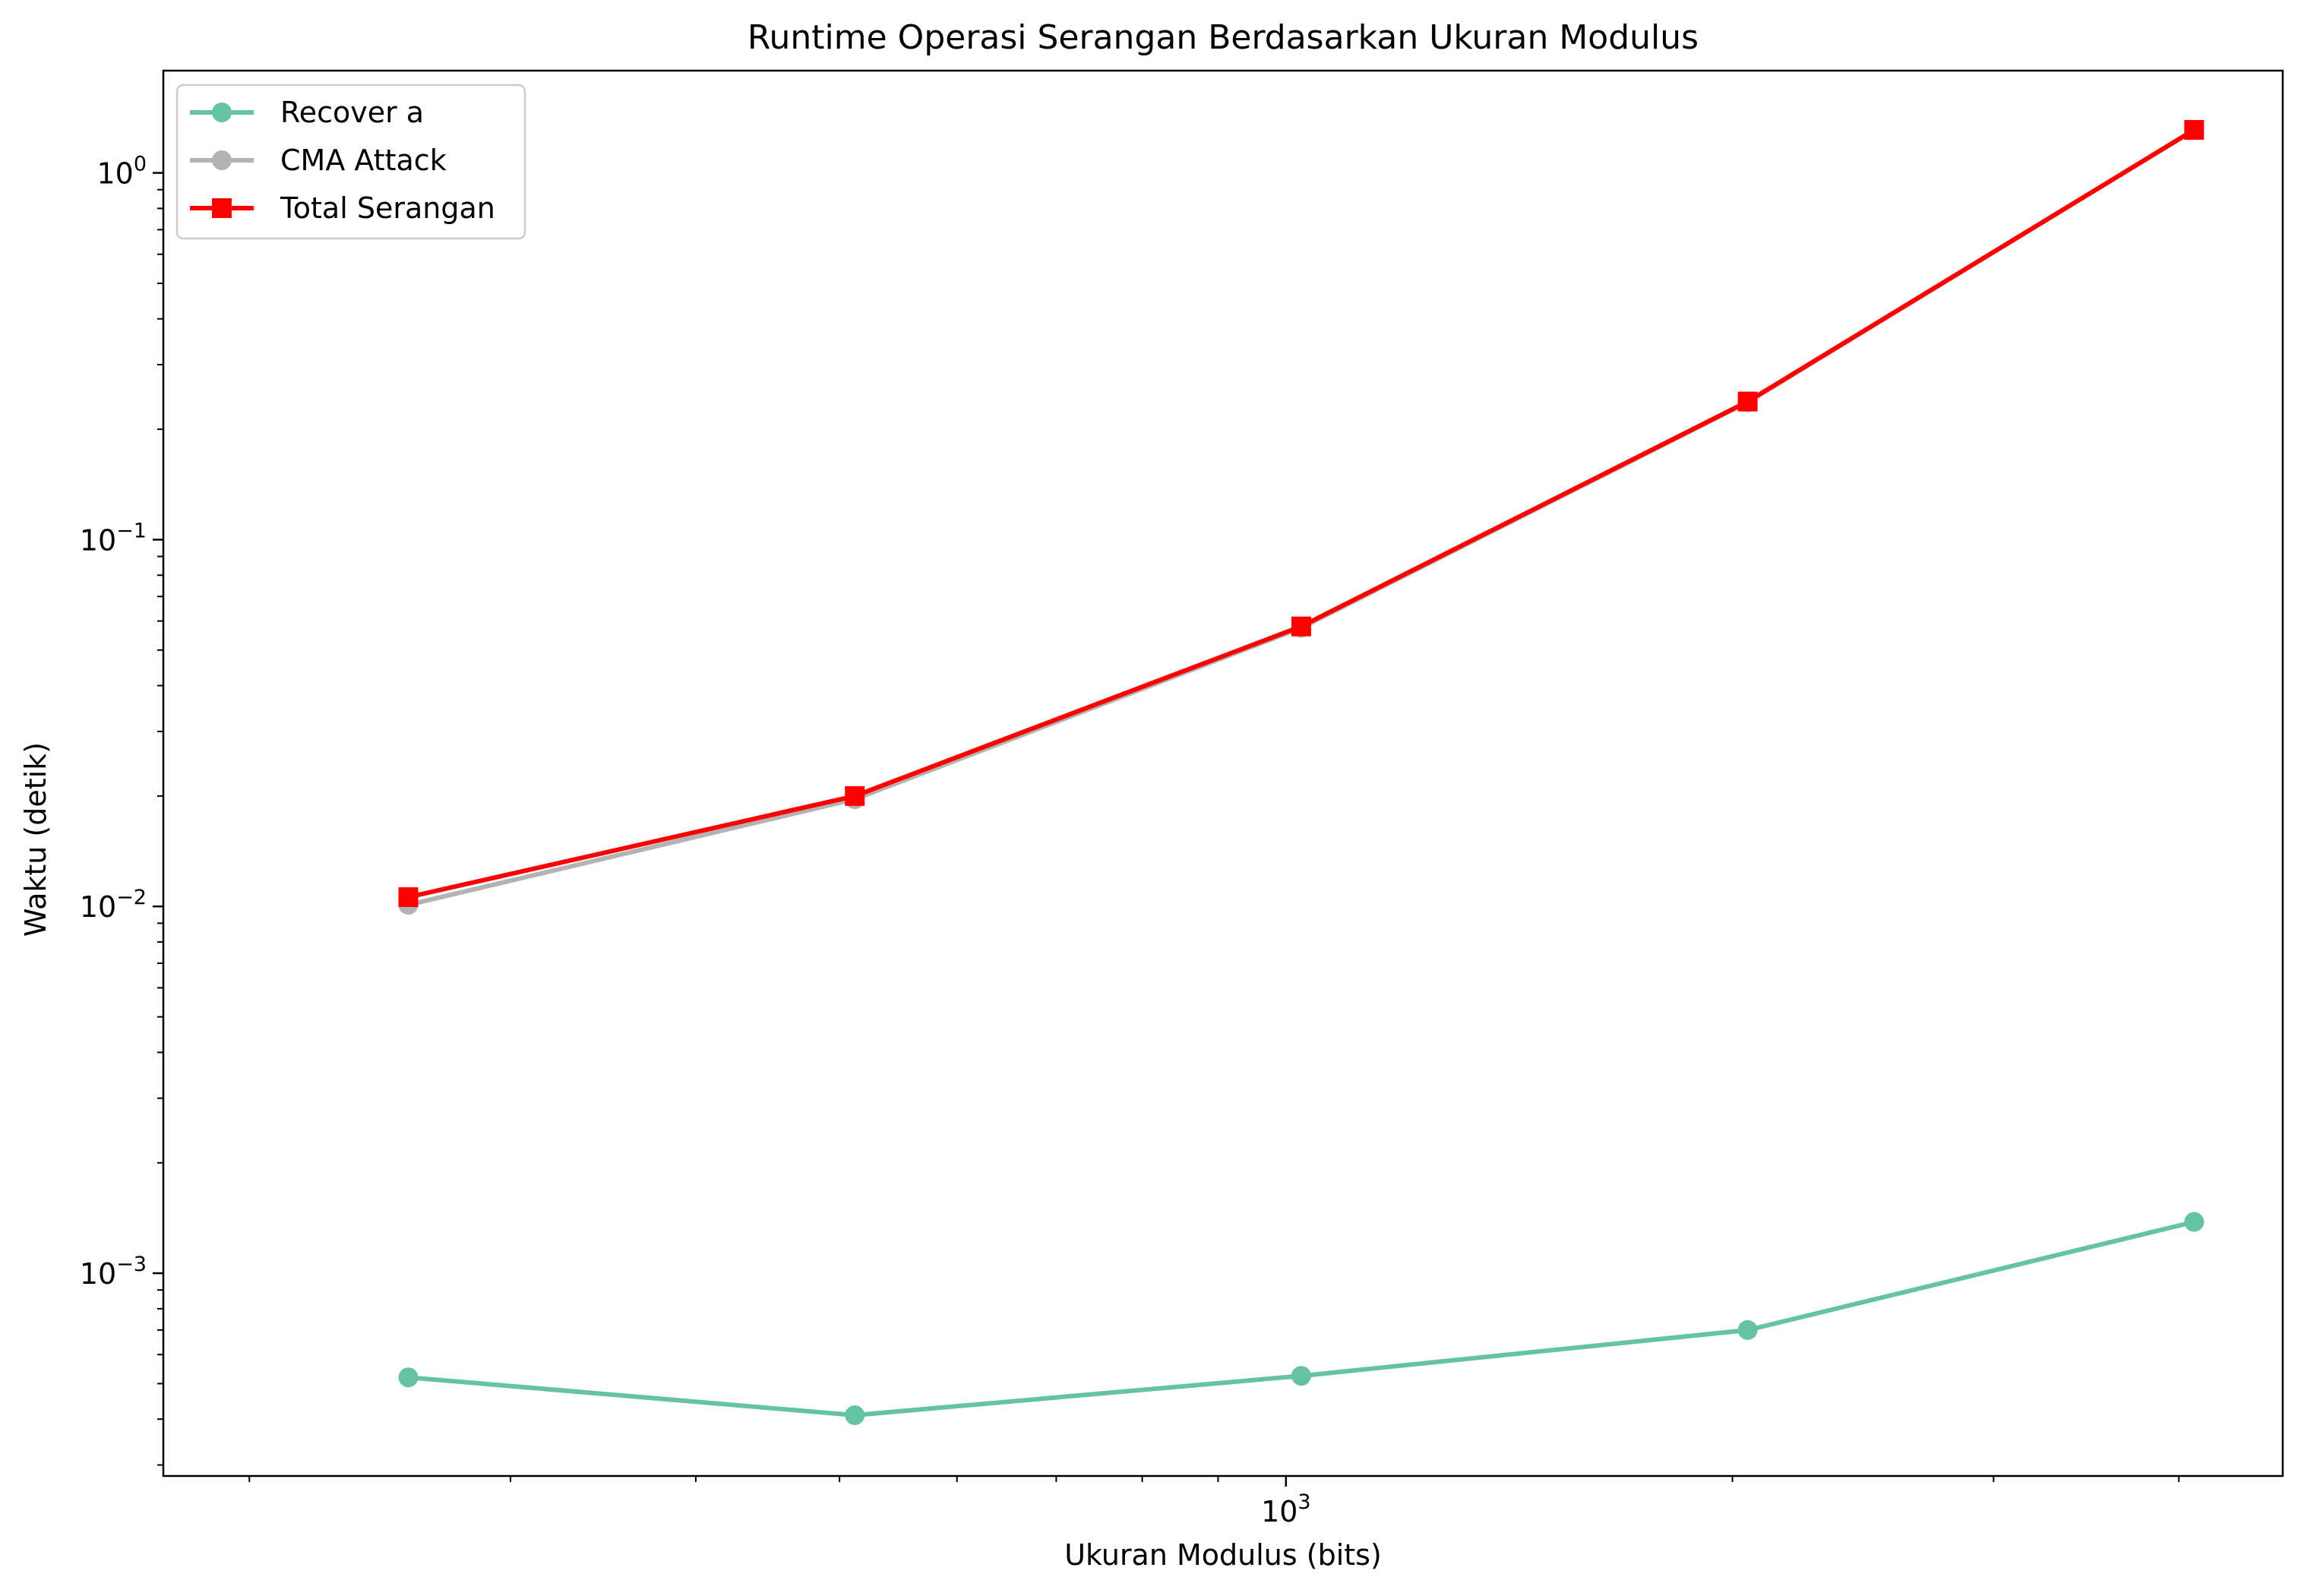 The height and width of the screenshot is (1596, 2304). I want to click on x-tick-label: 103, so click(1286, 1509).